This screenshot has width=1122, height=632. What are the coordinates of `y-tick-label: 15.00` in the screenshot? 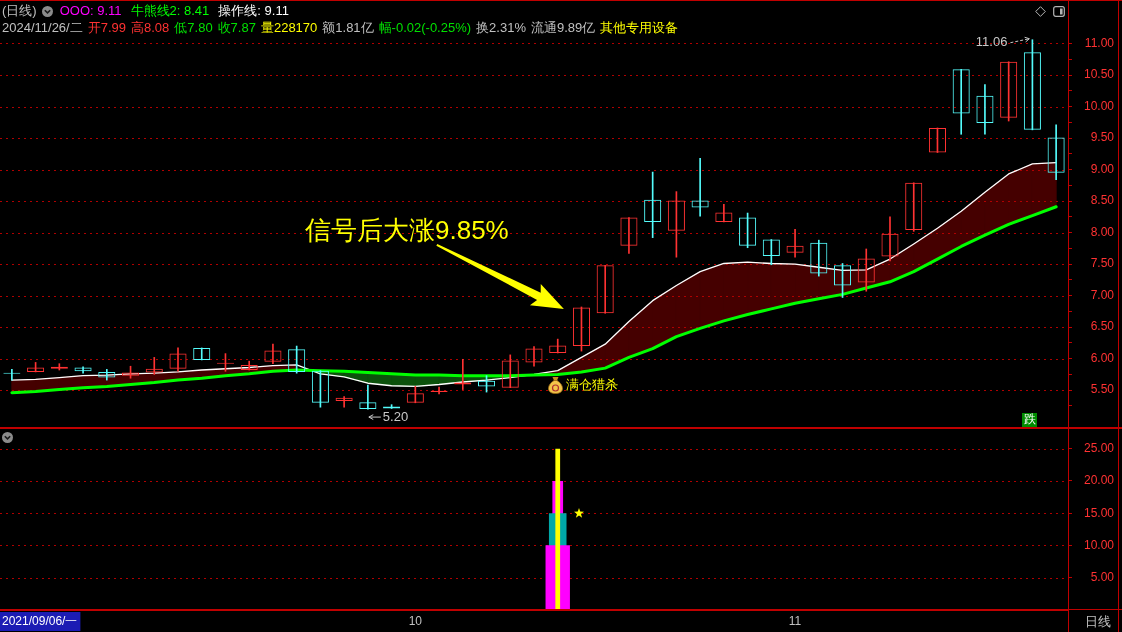 It's located at (1099, 512).